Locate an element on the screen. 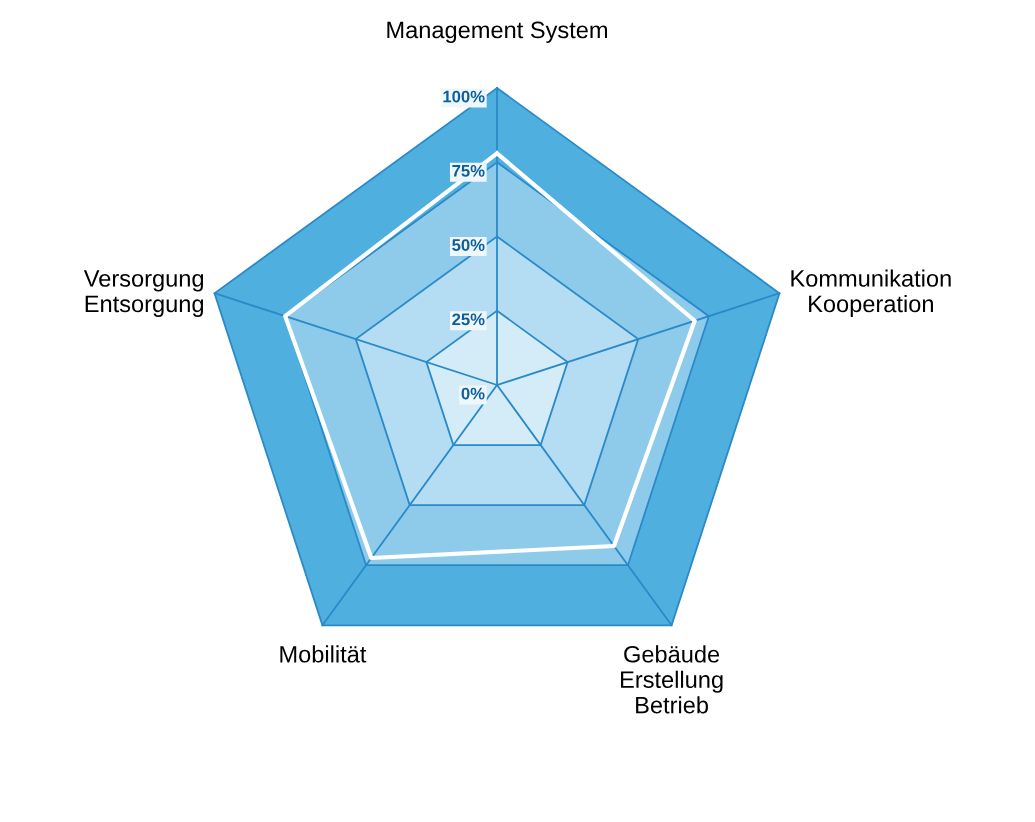  y-tick-label: 0% is located at coordinates (473, 393).